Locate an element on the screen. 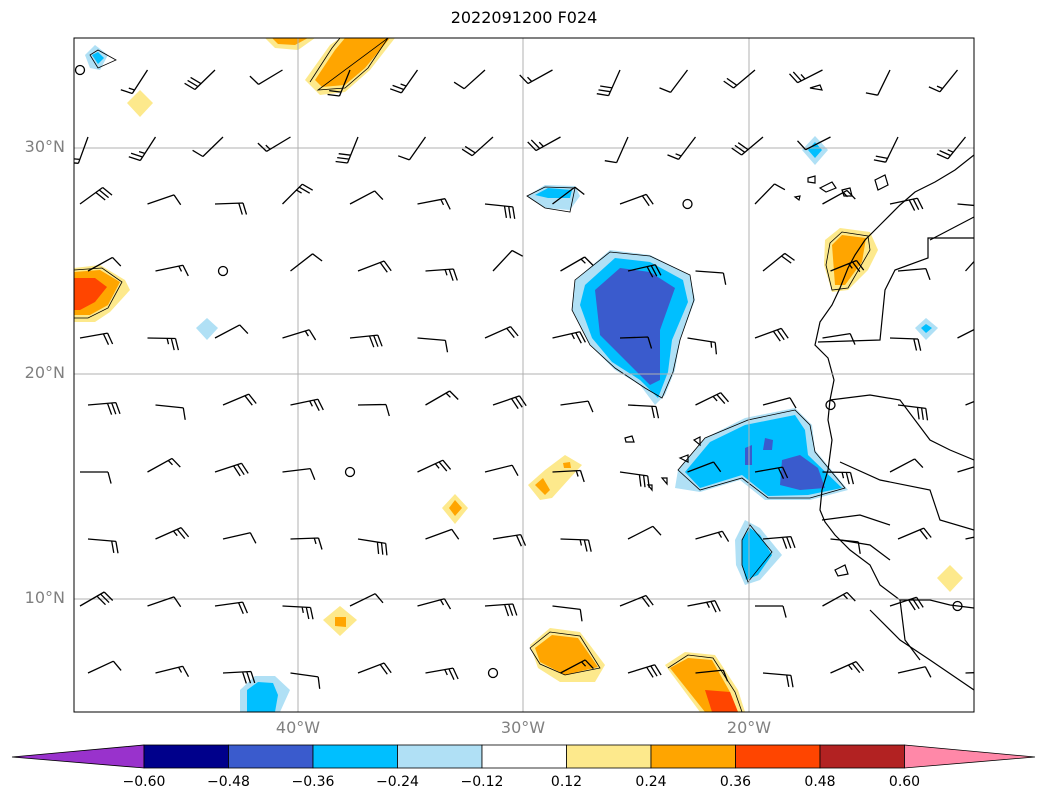  colorbar-max-extension is located at coordinates (970, 756).